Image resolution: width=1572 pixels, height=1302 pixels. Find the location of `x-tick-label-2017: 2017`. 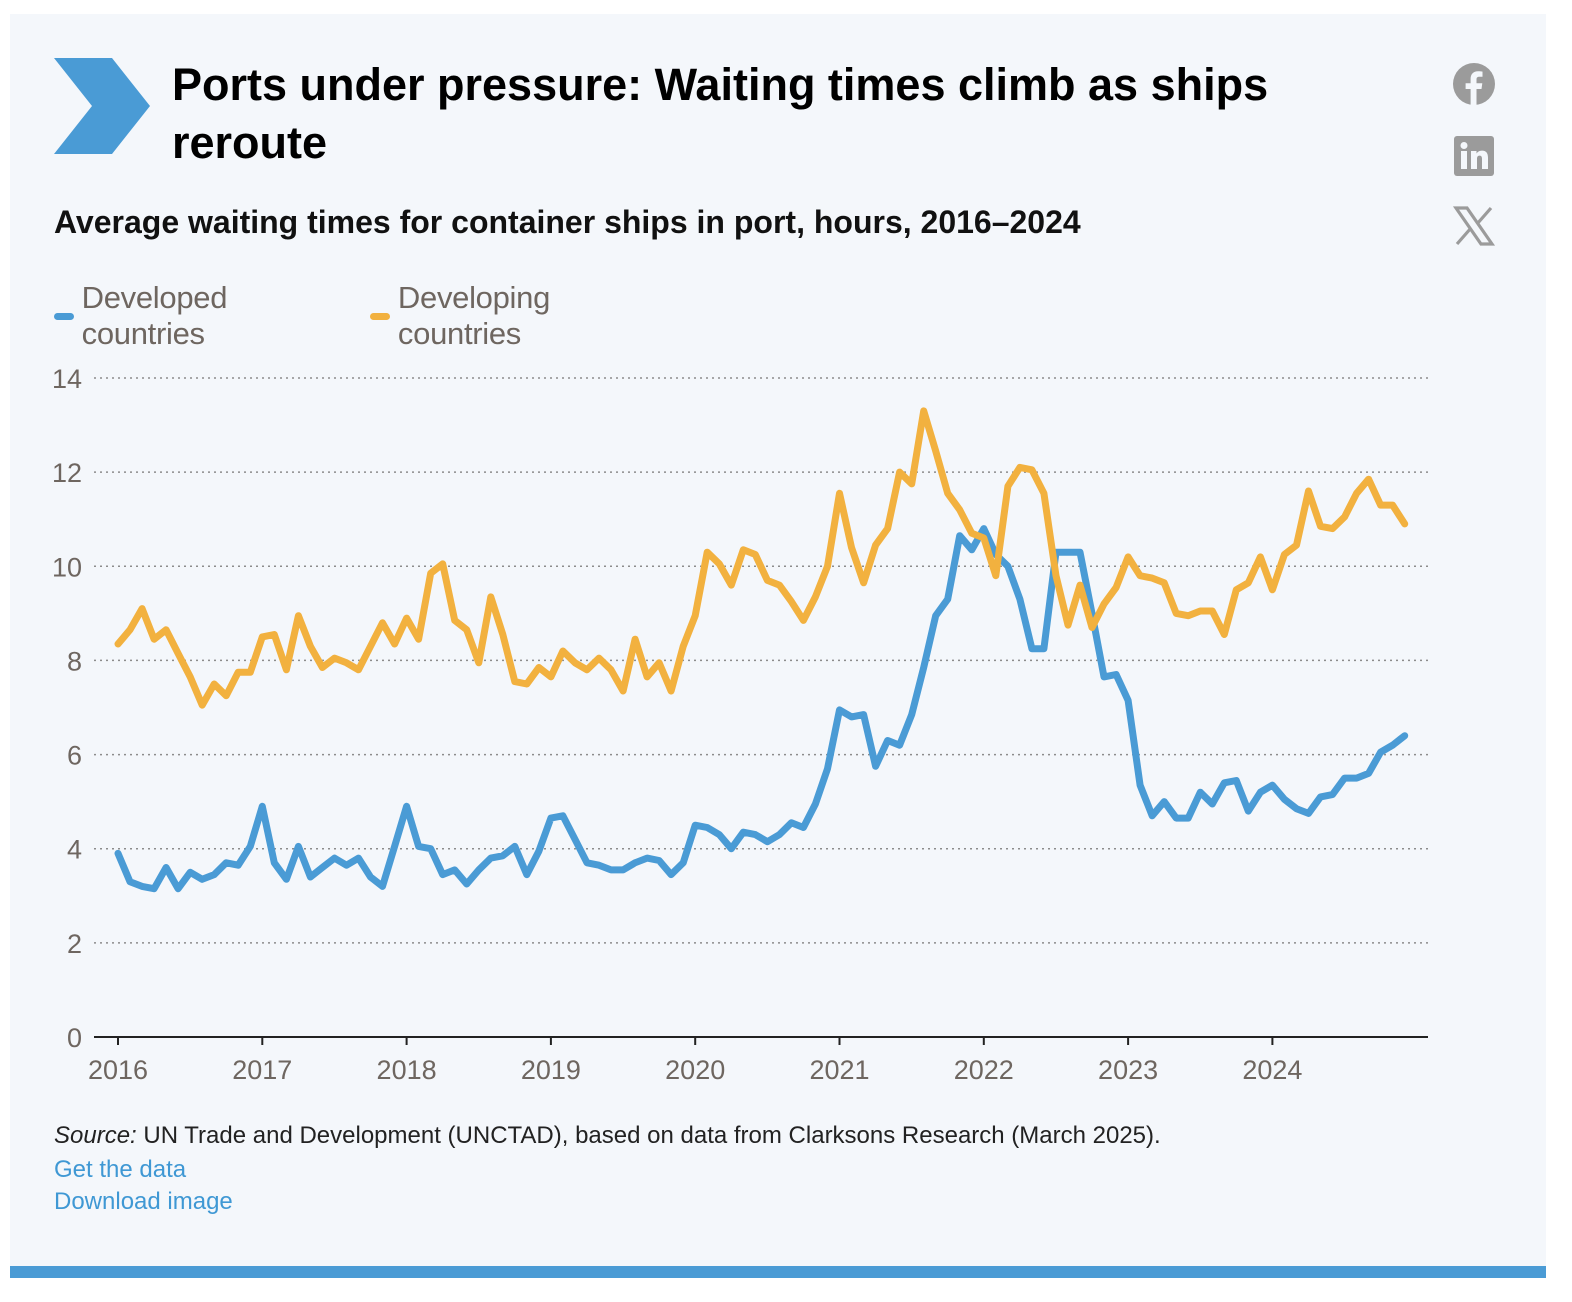

x-tick-label-2017: 2017 is located at coordinates (262, 1070).